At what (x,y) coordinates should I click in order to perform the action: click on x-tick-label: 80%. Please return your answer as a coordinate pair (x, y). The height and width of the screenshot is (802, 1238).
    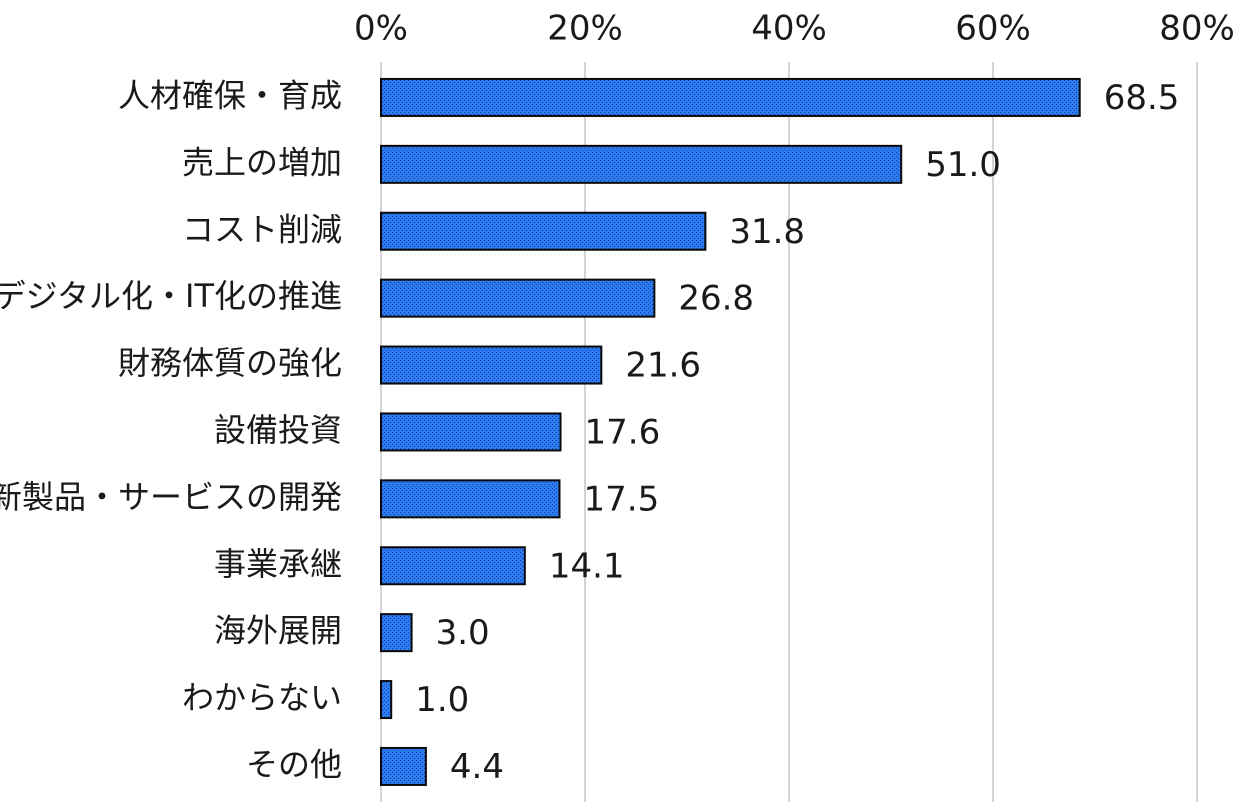
    Looking at the image, I should click on (1197, 29).